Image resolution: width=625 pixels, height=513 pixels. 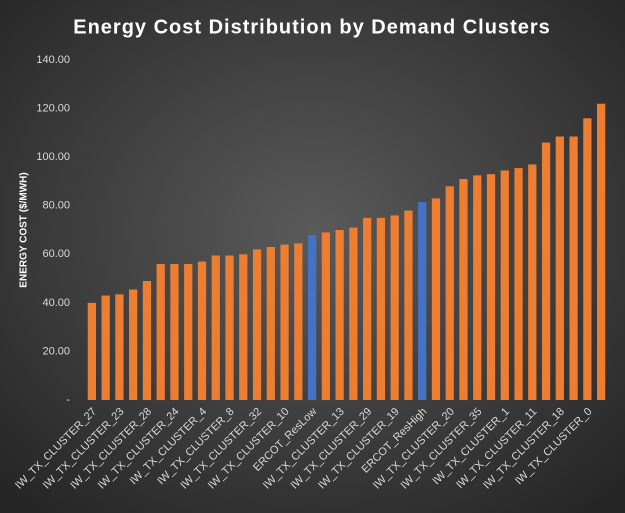 What do you see at coordinates (56, 254) in the screenshot?
I see `y-tick-label: 60.00` at bounding box center [56, 254].